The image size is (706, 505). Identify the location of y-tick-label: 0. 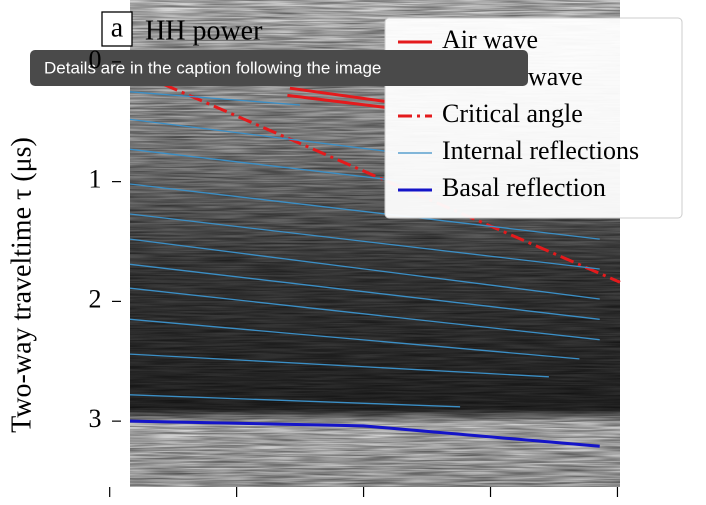
(95, 59).